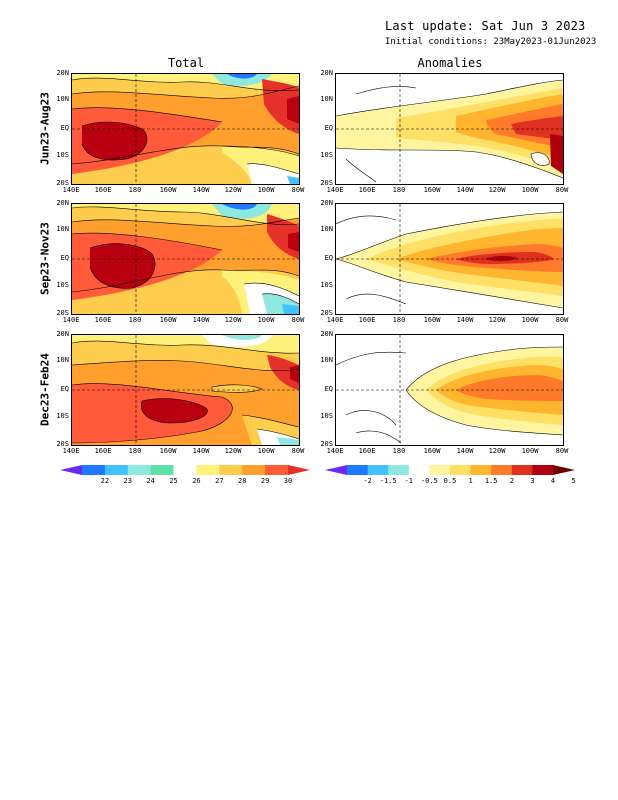 This screenshot has height=800, width=618. What do you see at coordinates (242, 481) in the screenshot?
I see `colorbar-tick-label: 28` at bounding box center [242, 481].